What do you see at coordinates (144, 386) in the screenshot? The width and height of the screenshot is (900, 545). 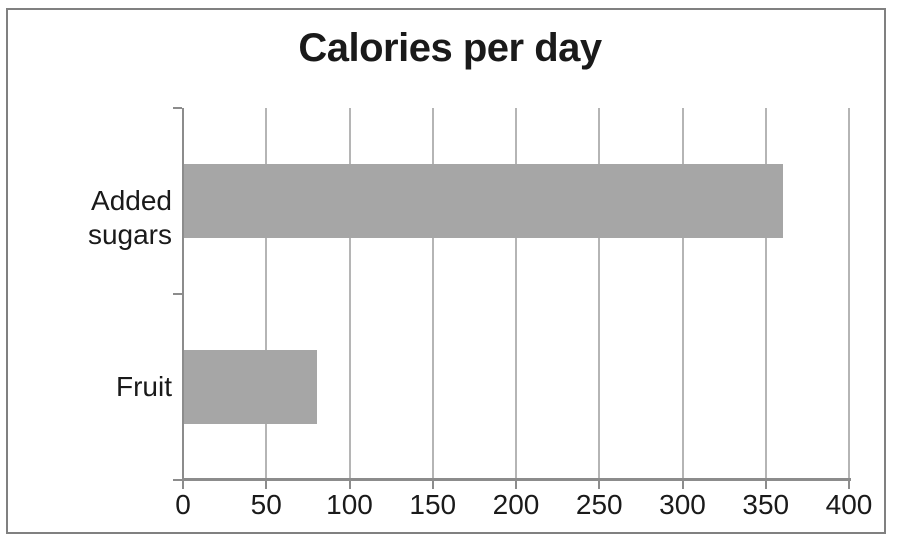 I see `category-label: Fruit` at bounding box center [144, 386].